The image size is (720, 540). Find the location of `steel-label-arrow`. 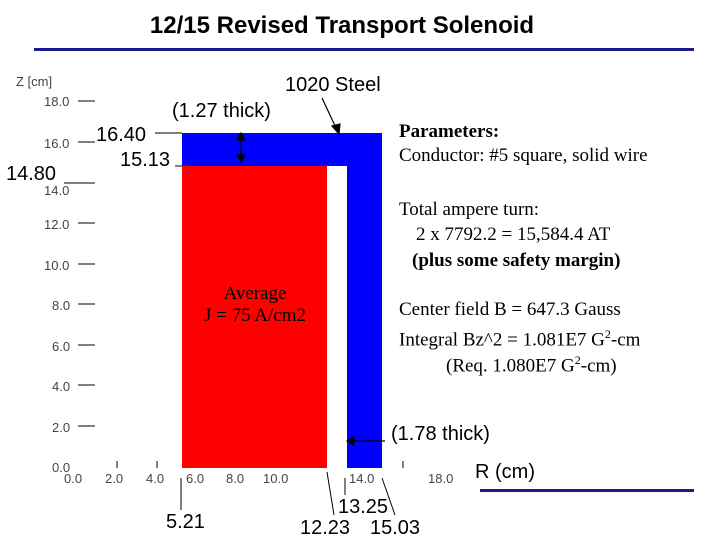

steel-label-arrow is located at coordinates (329, 114).